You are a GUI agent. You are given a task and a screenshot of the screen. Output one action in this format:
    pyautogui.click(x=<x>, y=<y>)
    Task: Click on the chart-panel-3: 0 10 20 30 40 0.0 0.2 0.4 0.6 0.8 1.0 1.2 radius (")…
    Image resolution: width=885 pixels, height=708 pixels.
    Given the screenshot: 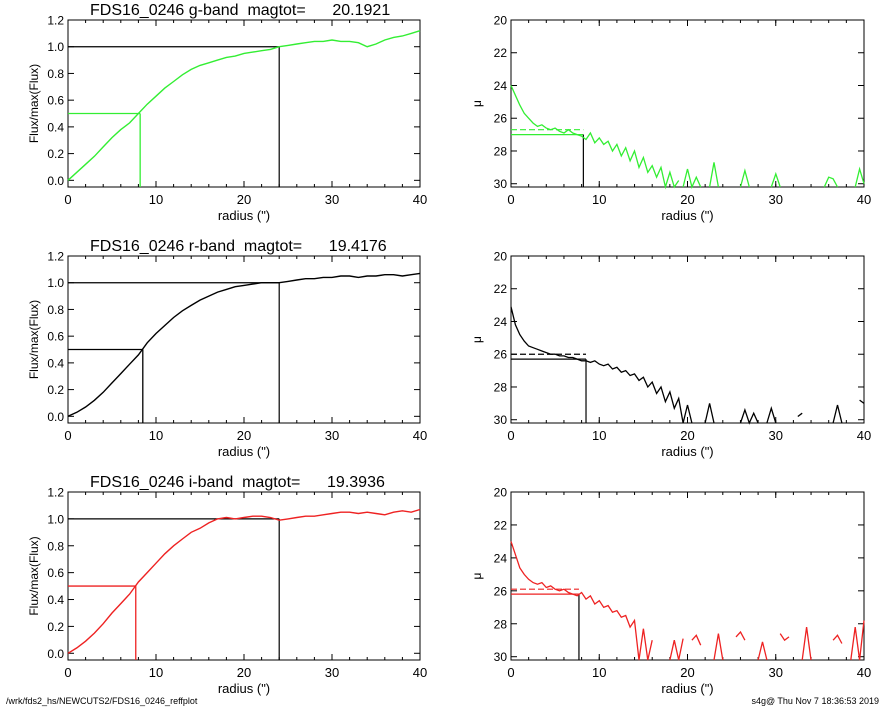 What is the action you would take?
    pyautogui.click(x=227, y=348)
    